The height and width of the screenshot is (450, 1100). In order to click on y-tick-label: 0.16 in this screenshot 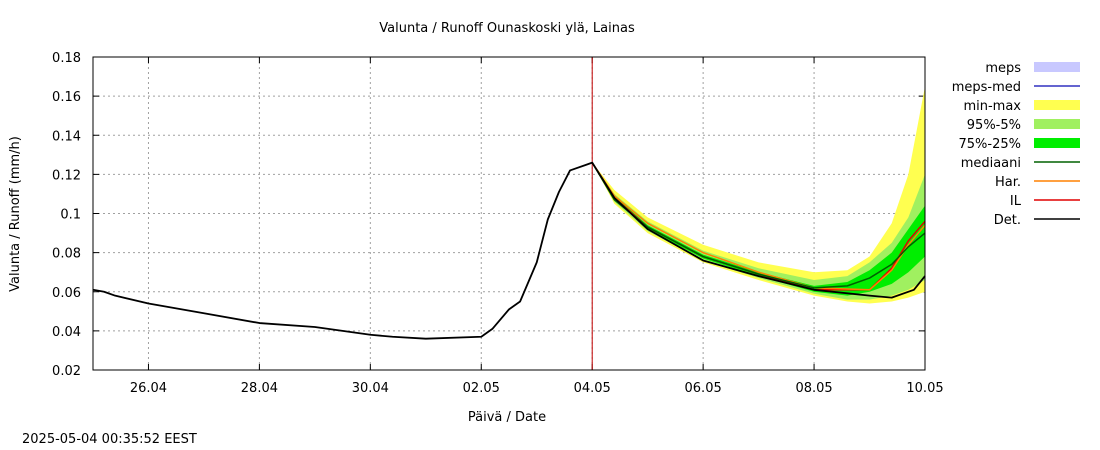, I will do `click(66, 97)`.